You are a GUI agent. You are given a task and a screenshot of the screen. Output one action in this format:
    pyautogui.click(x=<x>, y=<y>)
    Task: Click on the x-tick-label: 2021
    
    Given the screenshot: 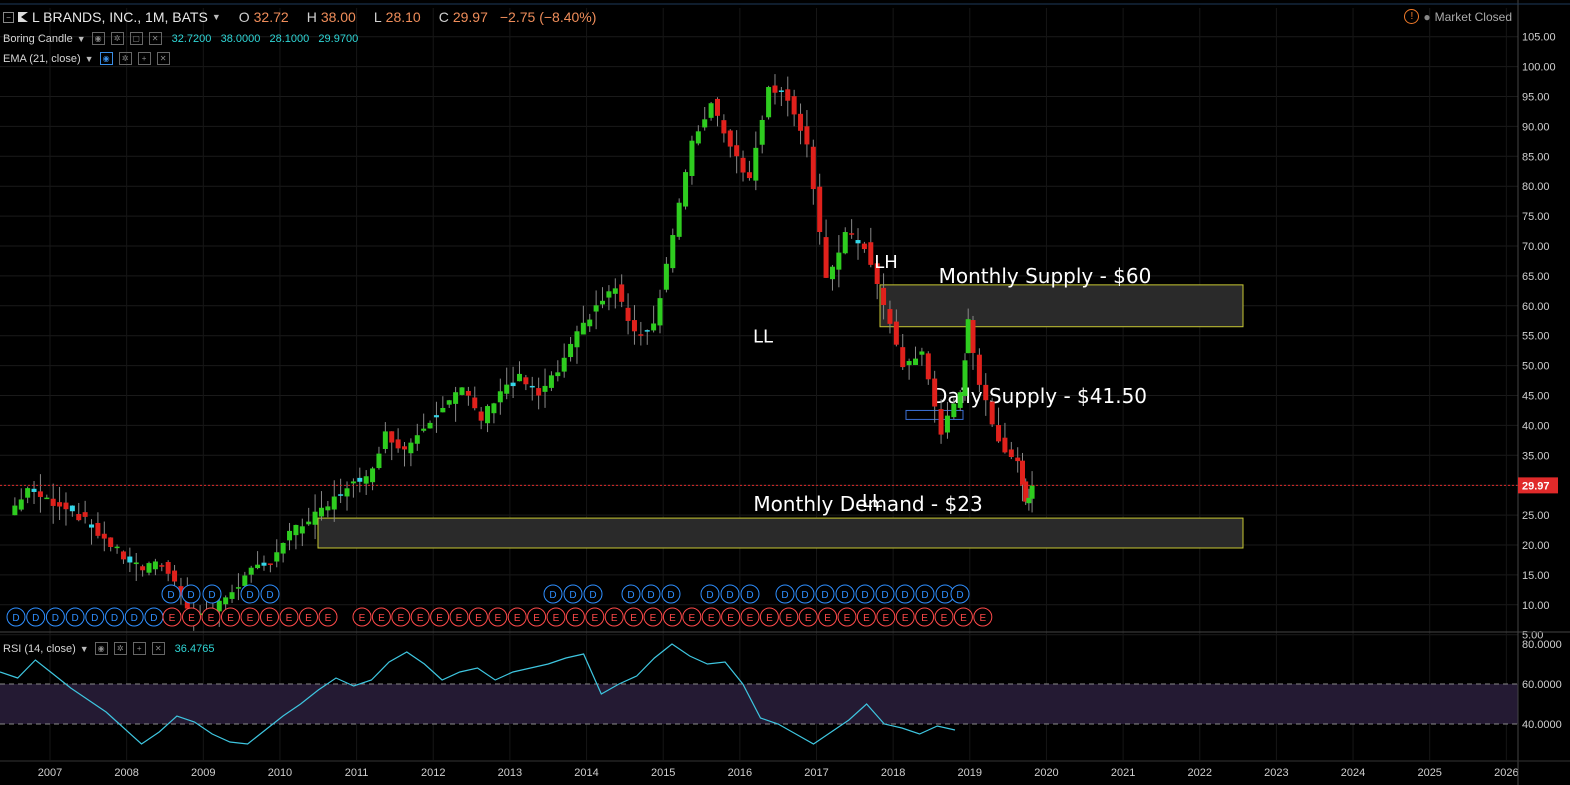 What is the action you would take?
    pyautogui.click(x=1123, y=773)
    